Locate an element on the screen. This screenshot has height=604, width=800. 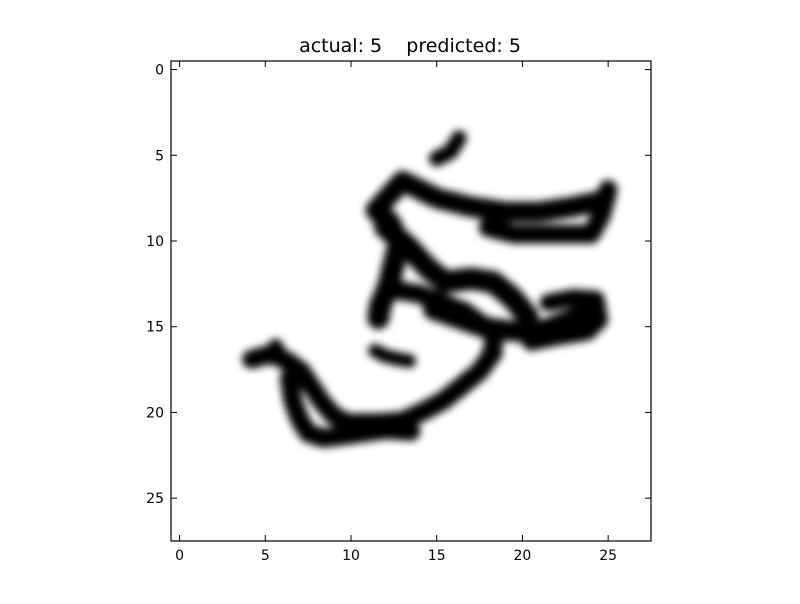
x-tick-label: 25 is located at coordinates (608, 556).